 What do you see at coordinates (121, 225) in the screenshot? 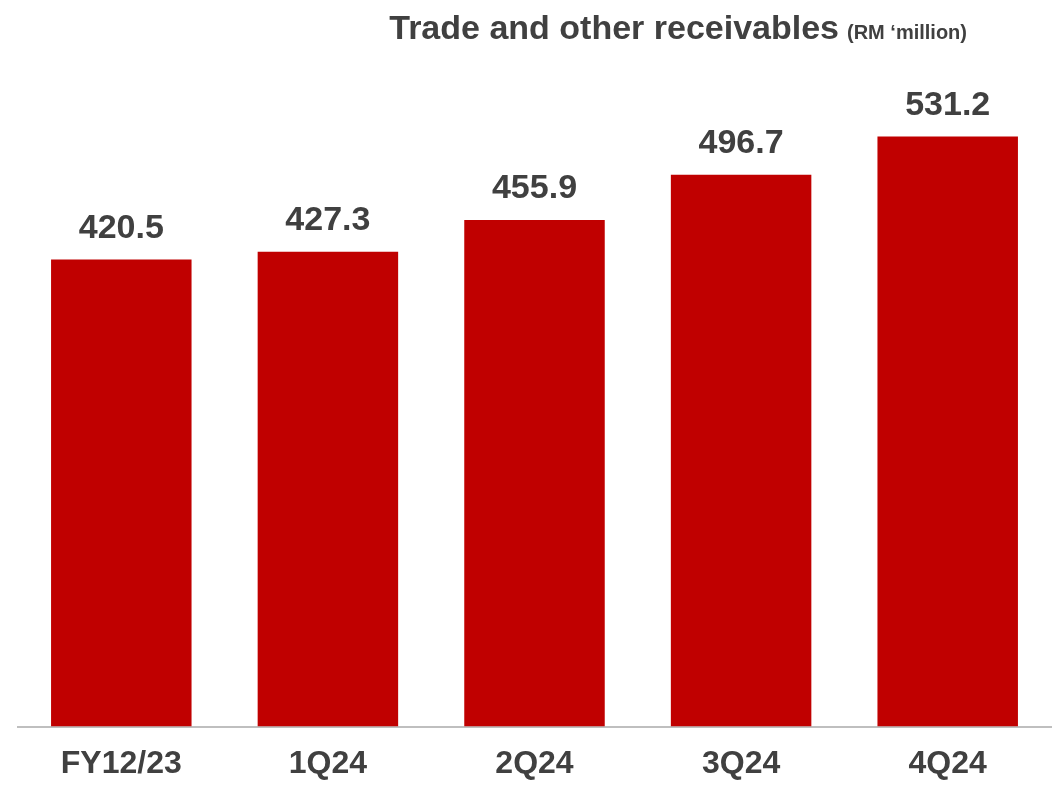
I see `data-label: 420.5` at bounding box center [121, 225].